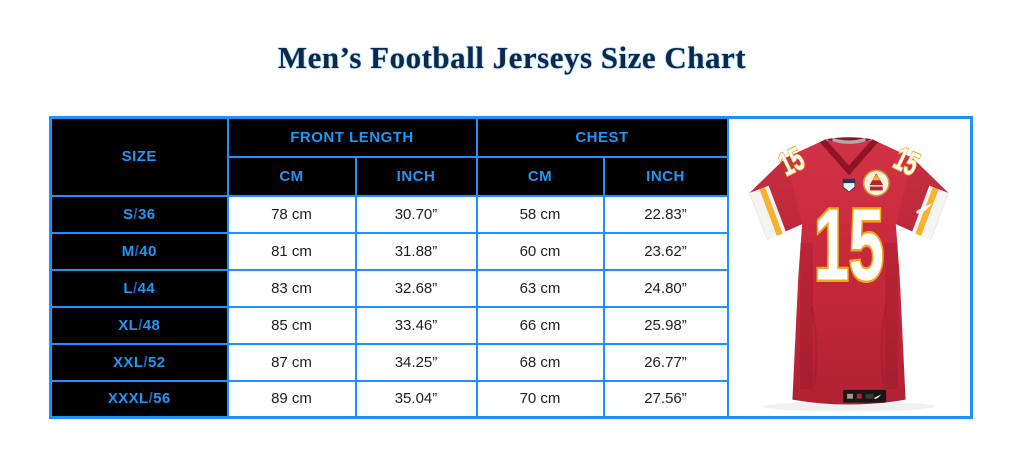  What do you see at coordinates (291, 251) in the screenshot?
I see `front-cm-value: 81 cm` at bounding box center [291, 251].